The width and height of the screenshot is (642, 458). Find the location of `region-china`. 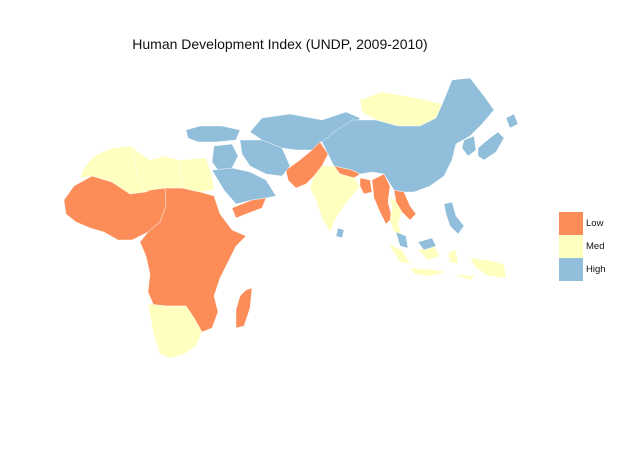

region-china is located at coordinates (408, 135).